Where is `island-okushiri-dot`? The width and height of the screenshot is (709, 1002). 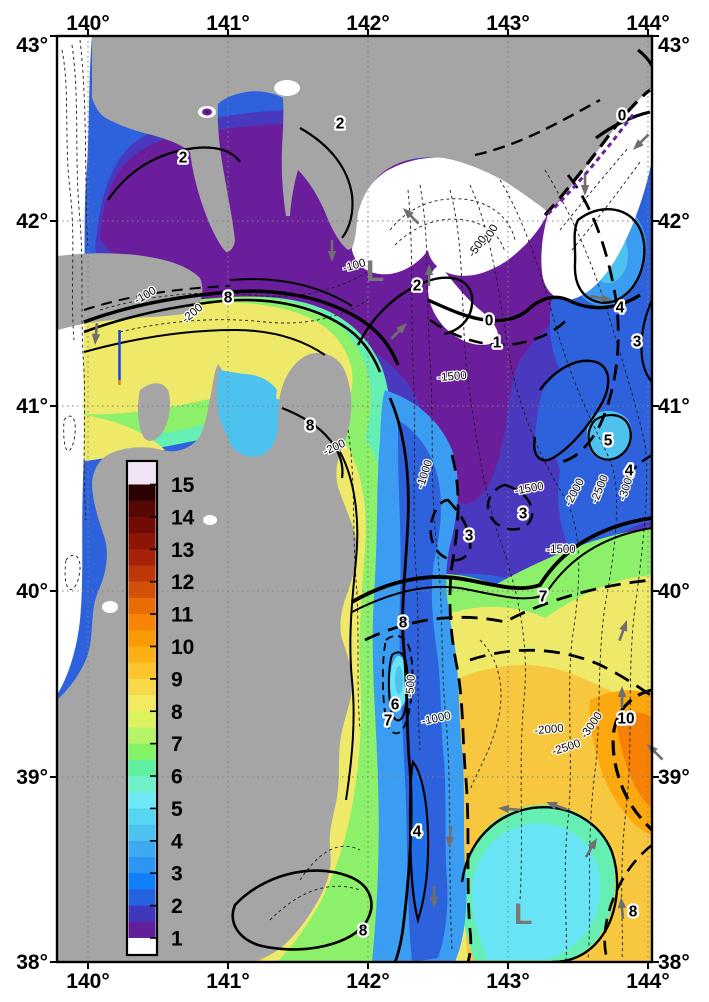
island-okushiri-dot is located at coordinates (207, 112).